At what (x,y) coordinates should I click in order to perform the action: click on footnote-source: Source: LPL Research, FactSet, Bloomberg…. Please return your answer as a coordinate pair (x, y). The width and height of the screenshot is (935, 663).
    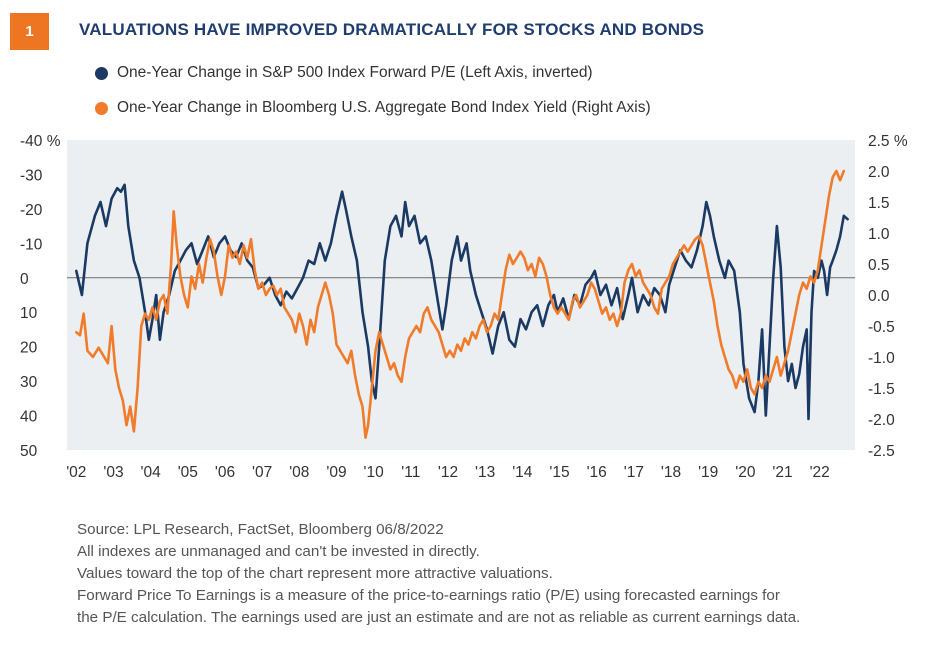
    Looking at the image, I should click on (260, 529).